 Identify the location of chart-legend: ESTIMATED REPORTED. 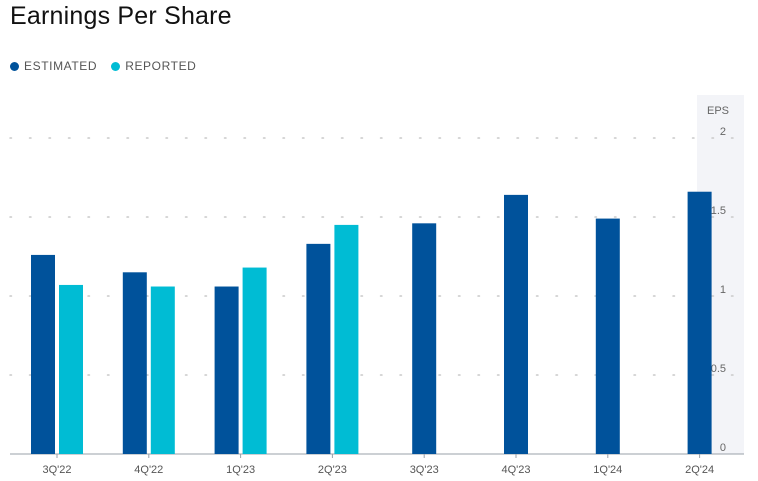
(110, 66).